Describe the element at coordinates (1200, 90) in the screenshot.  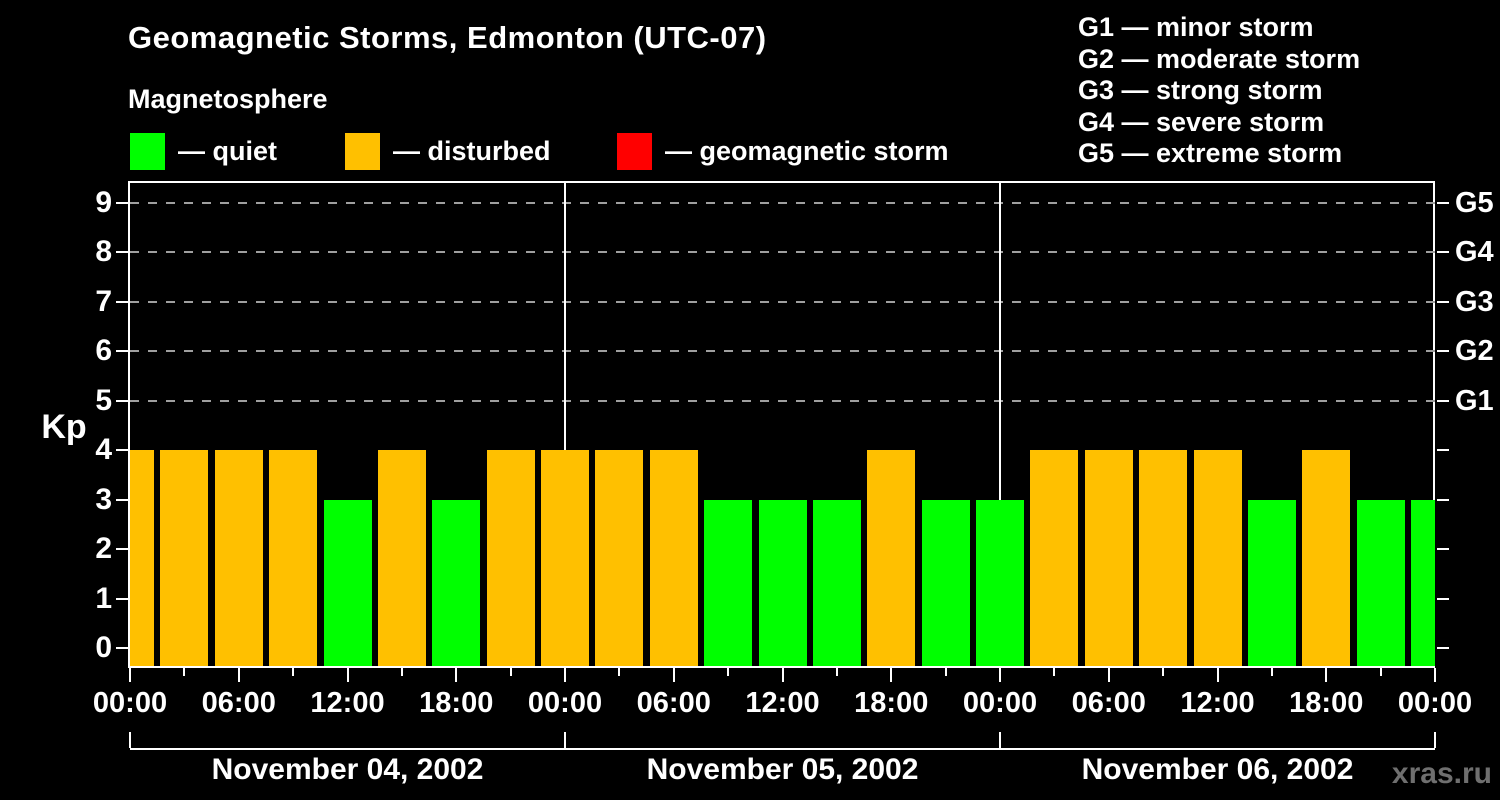
I see `storm-scale-g3: G3 — strong storm` at that location.